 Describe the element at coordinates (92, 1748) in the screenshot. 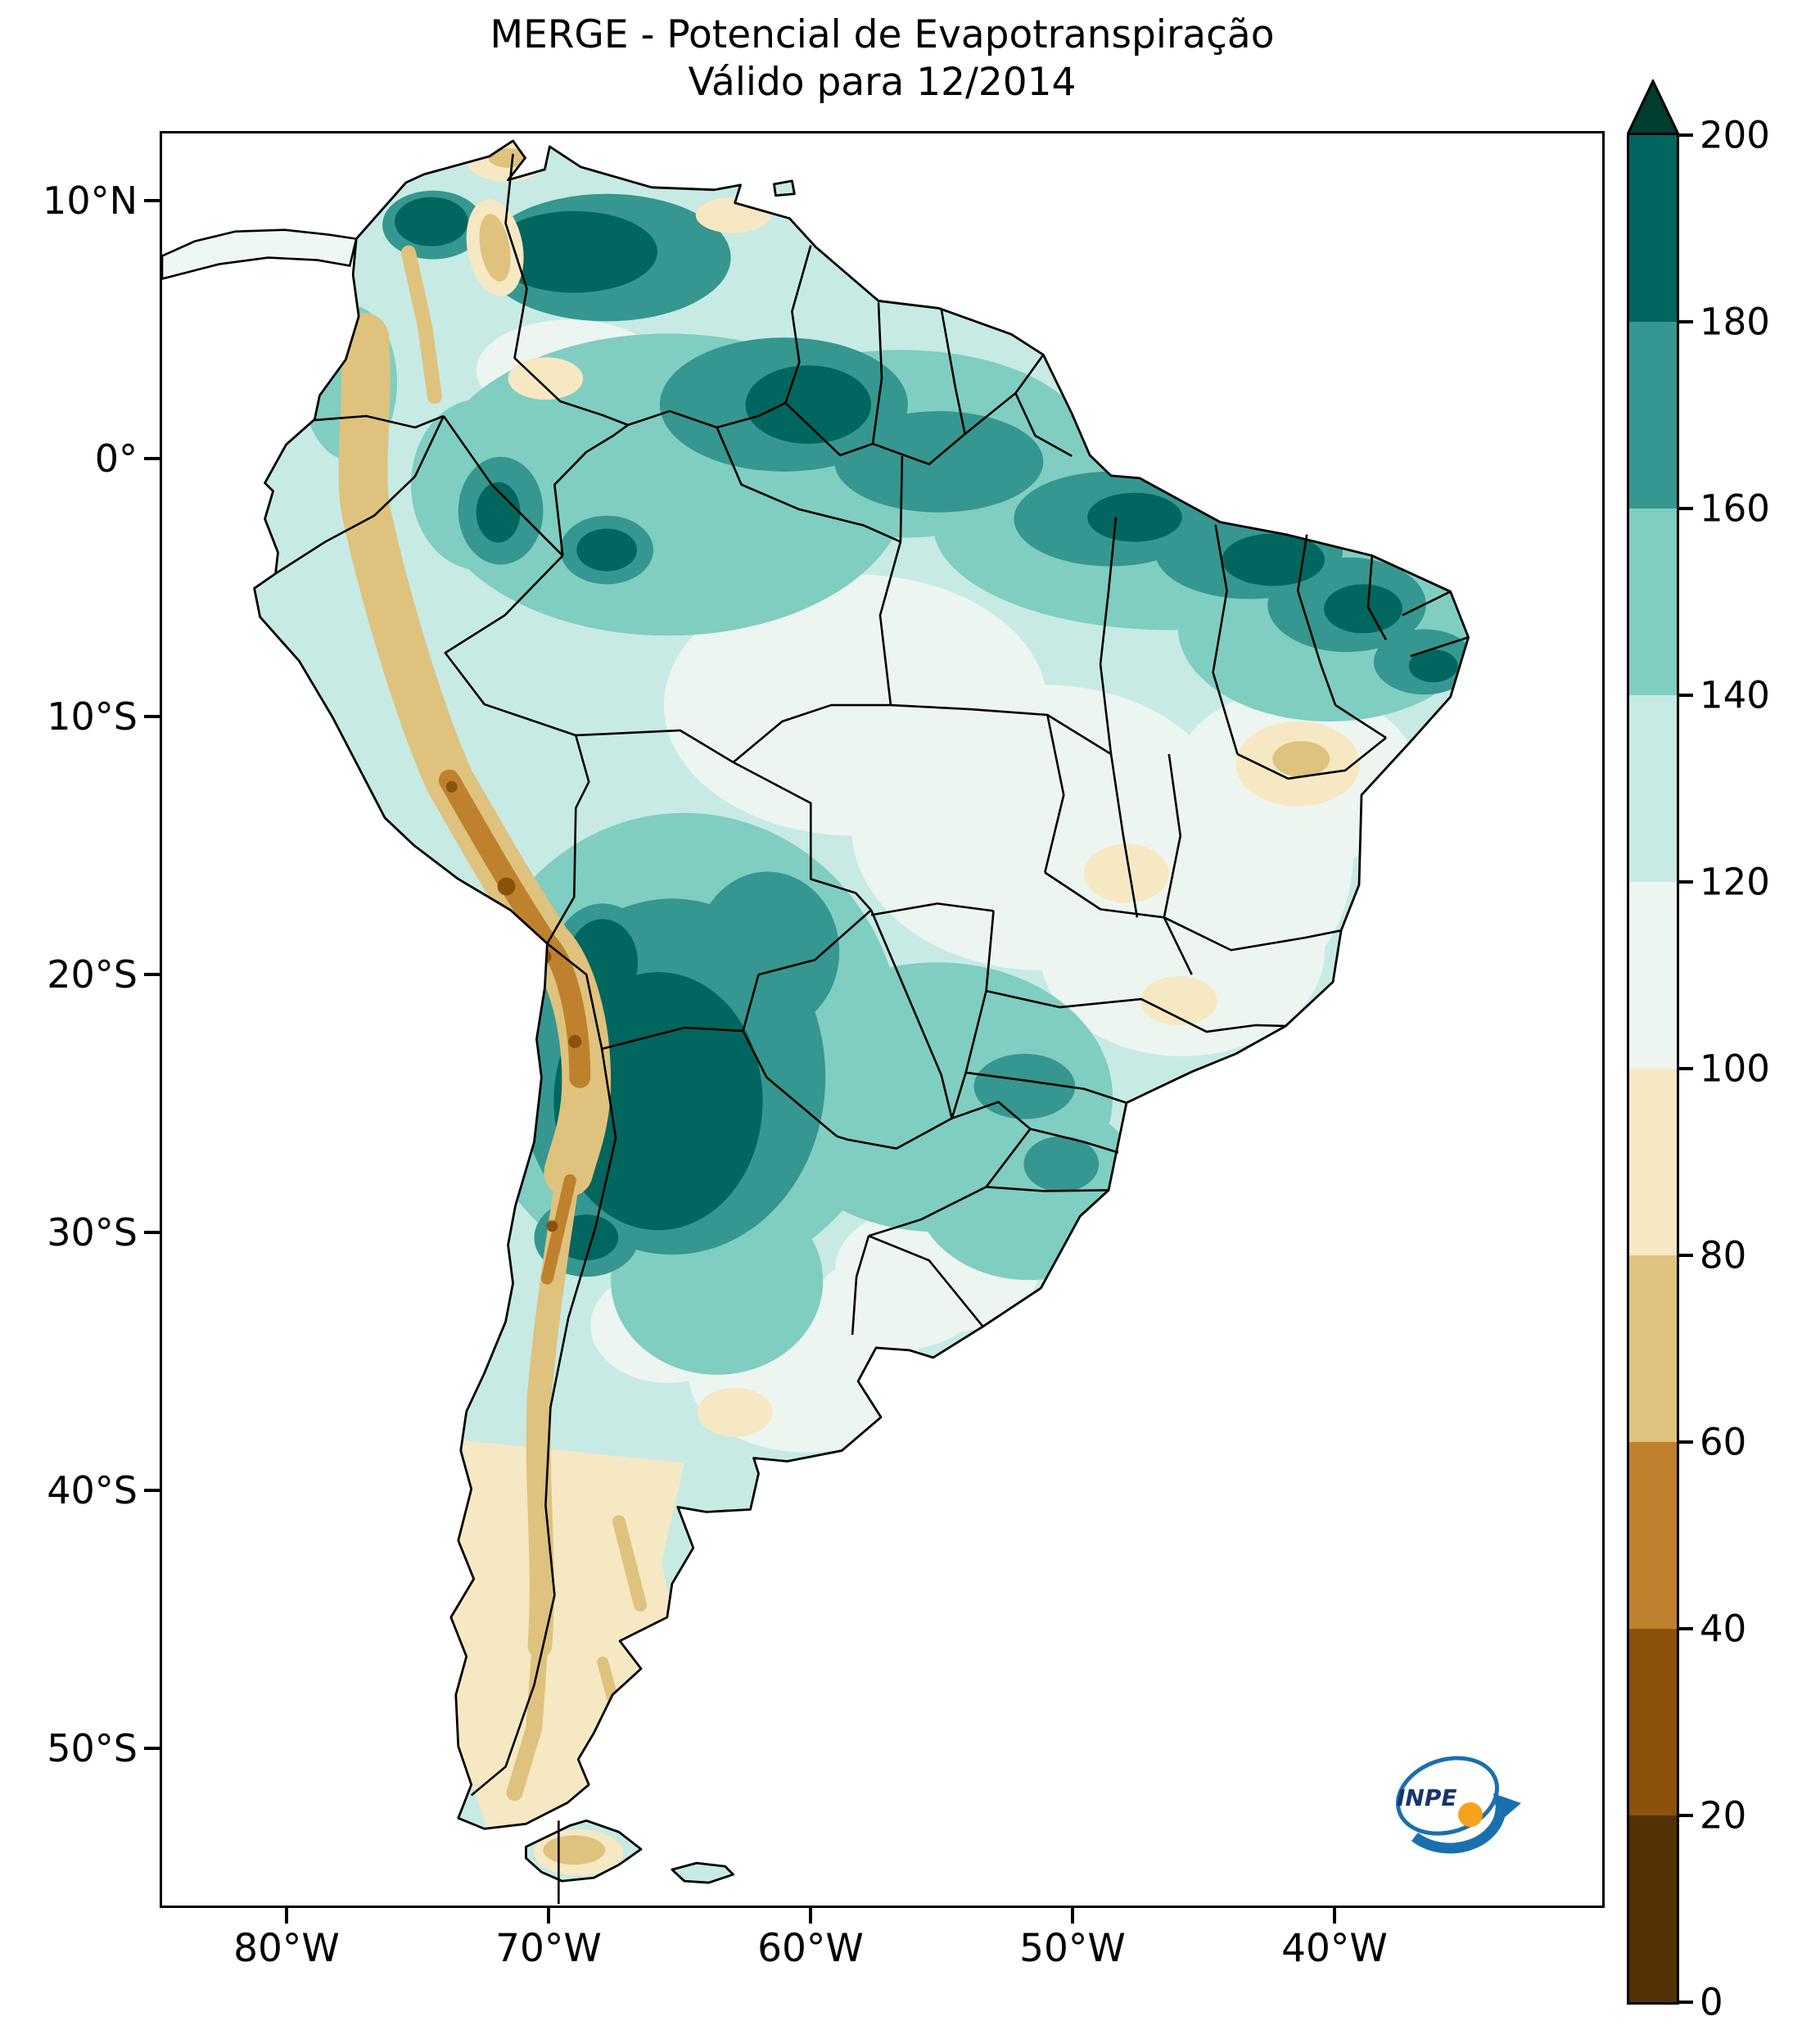

I see `y-tick-label: 50°S` at that location.